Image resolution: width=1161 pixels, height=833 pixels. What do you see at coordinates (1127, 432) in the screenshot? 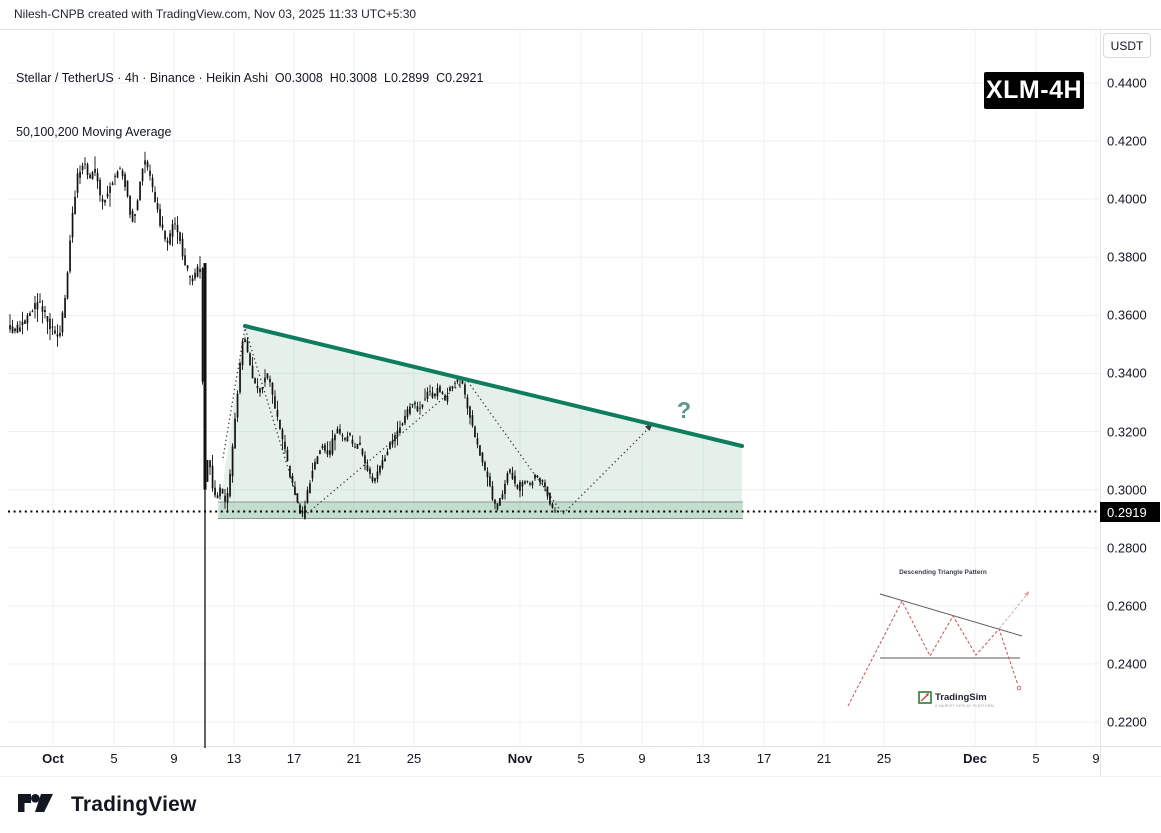
I see `price-tick-label: 0.3200` at bounding box center [1127, 432].